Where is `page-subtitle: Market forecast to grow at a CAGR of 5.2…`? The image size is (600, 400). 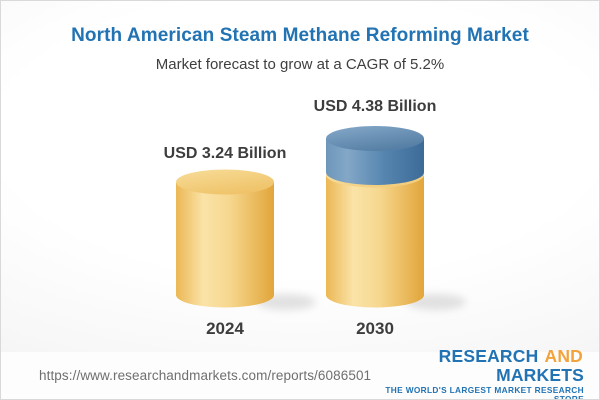 page-subtitle: Market forecast to grow at a CAGR of 5.2… is located at coordinates (300, 64).